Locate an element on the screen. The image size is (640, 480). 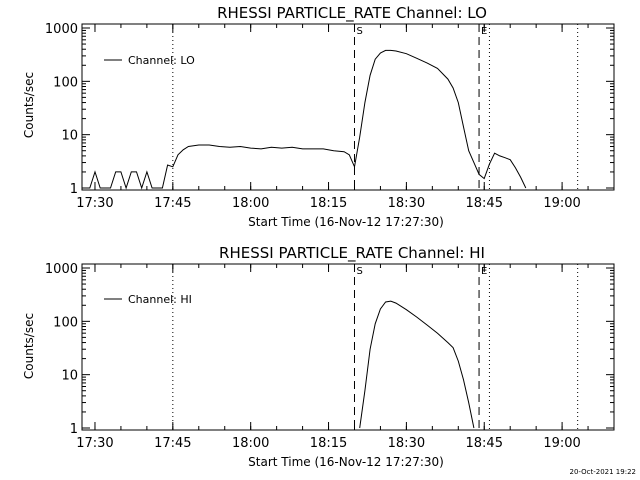
legend: Channel: HI is located at coordinates (148, 299).